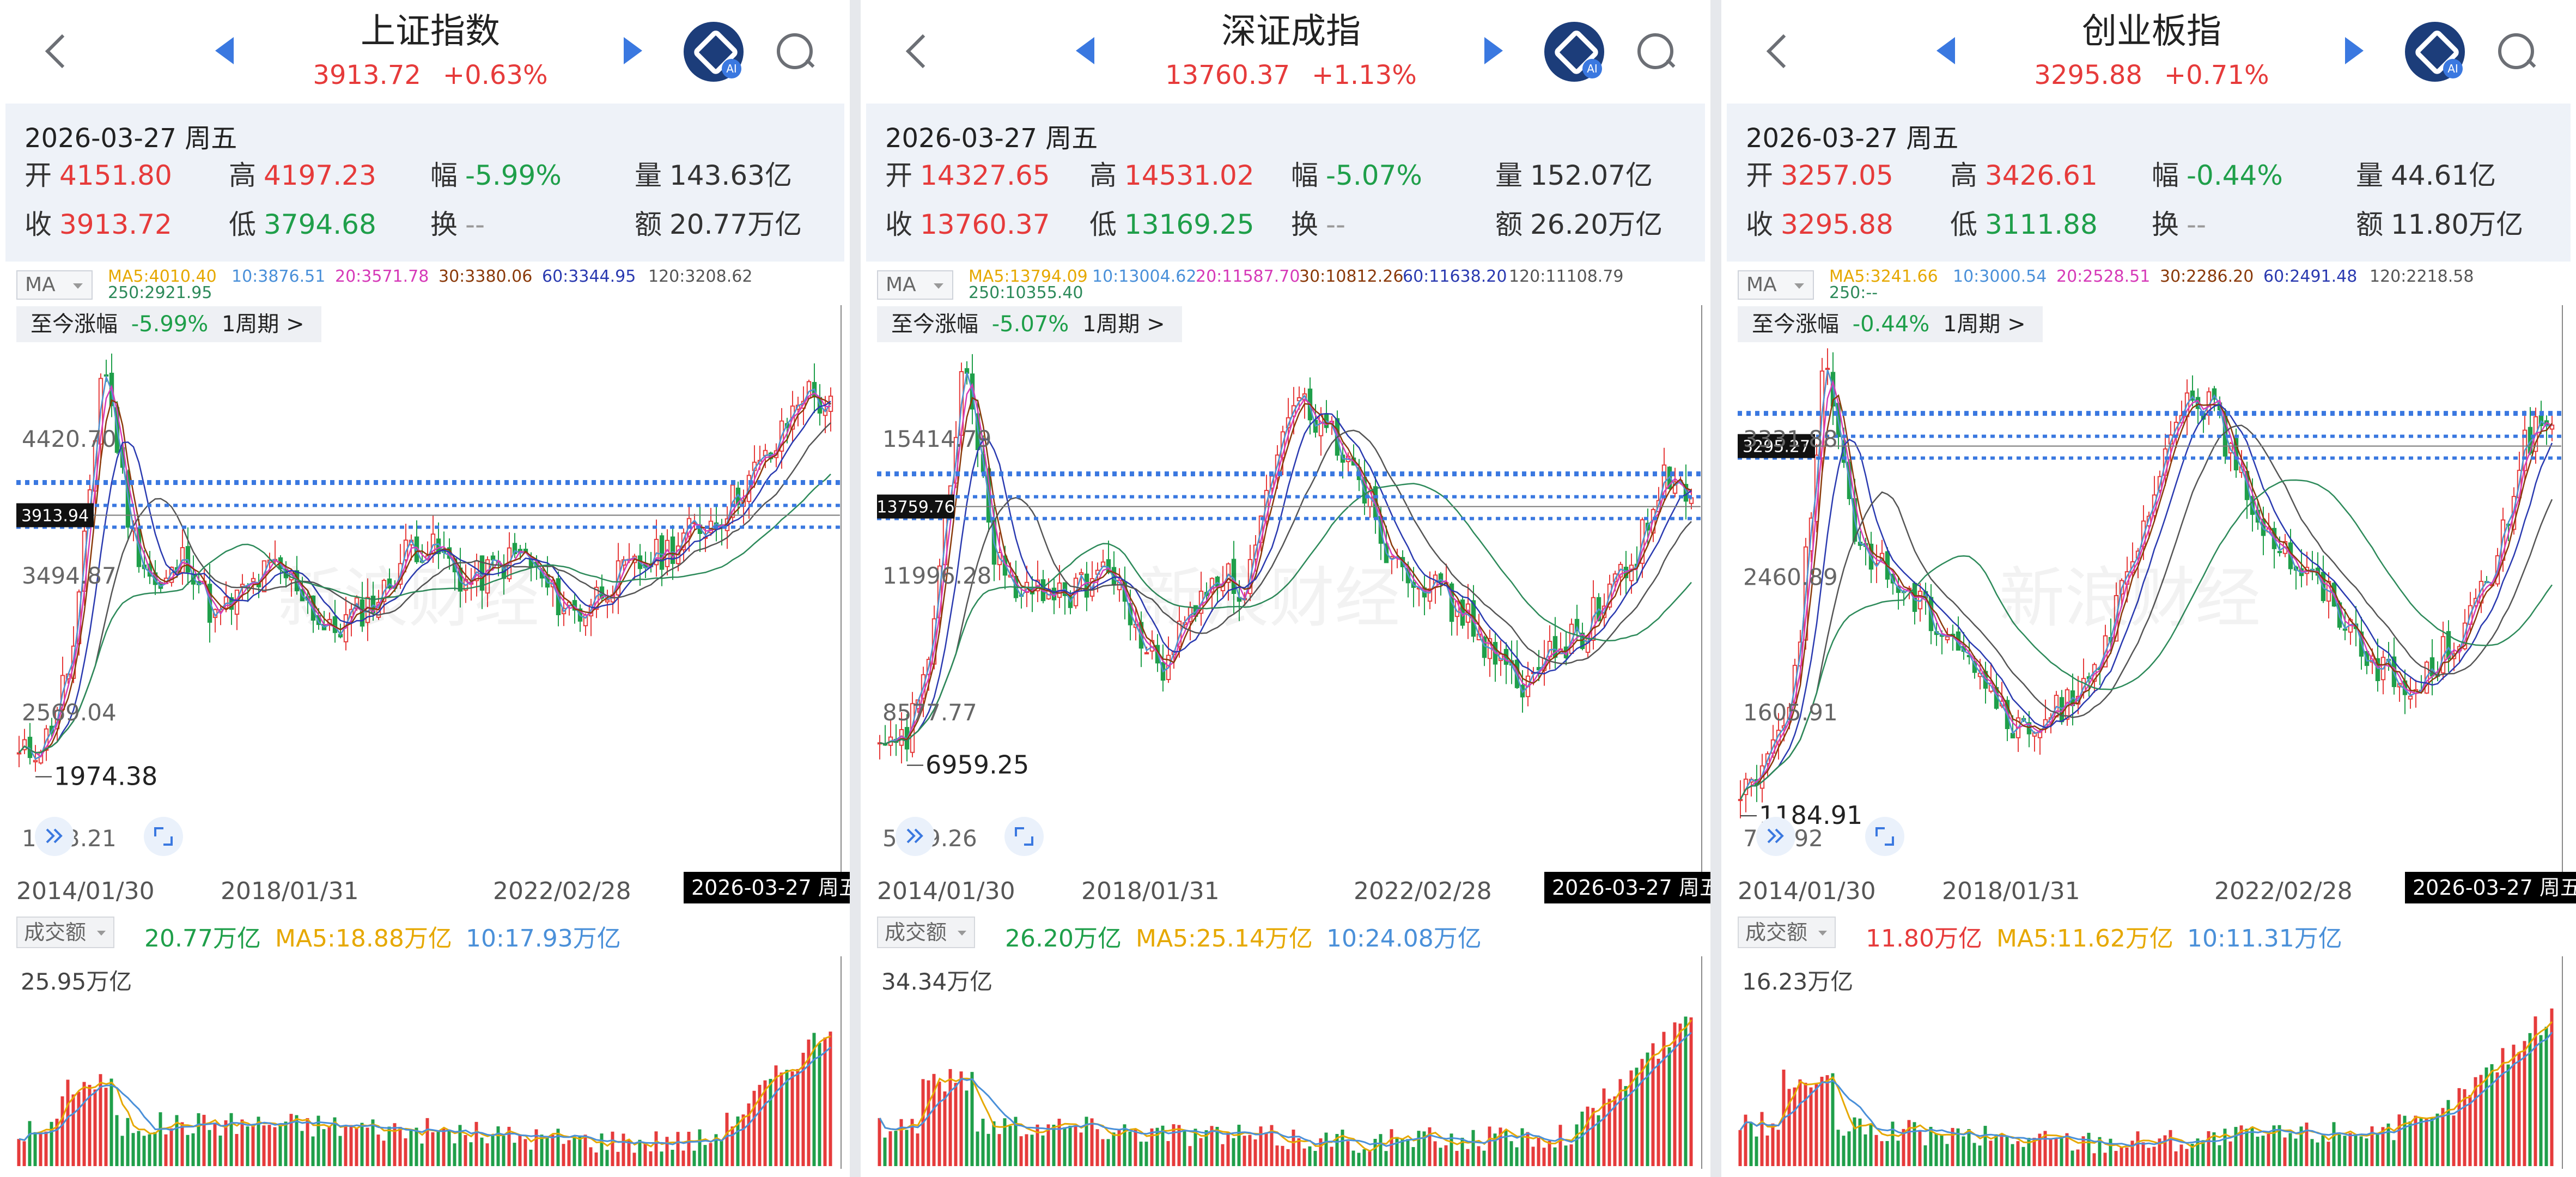 The height and width of the screenshot is (1177, 2576). I want to click on volume-ma10: 10:11.31万亿, so click(2264, 938).